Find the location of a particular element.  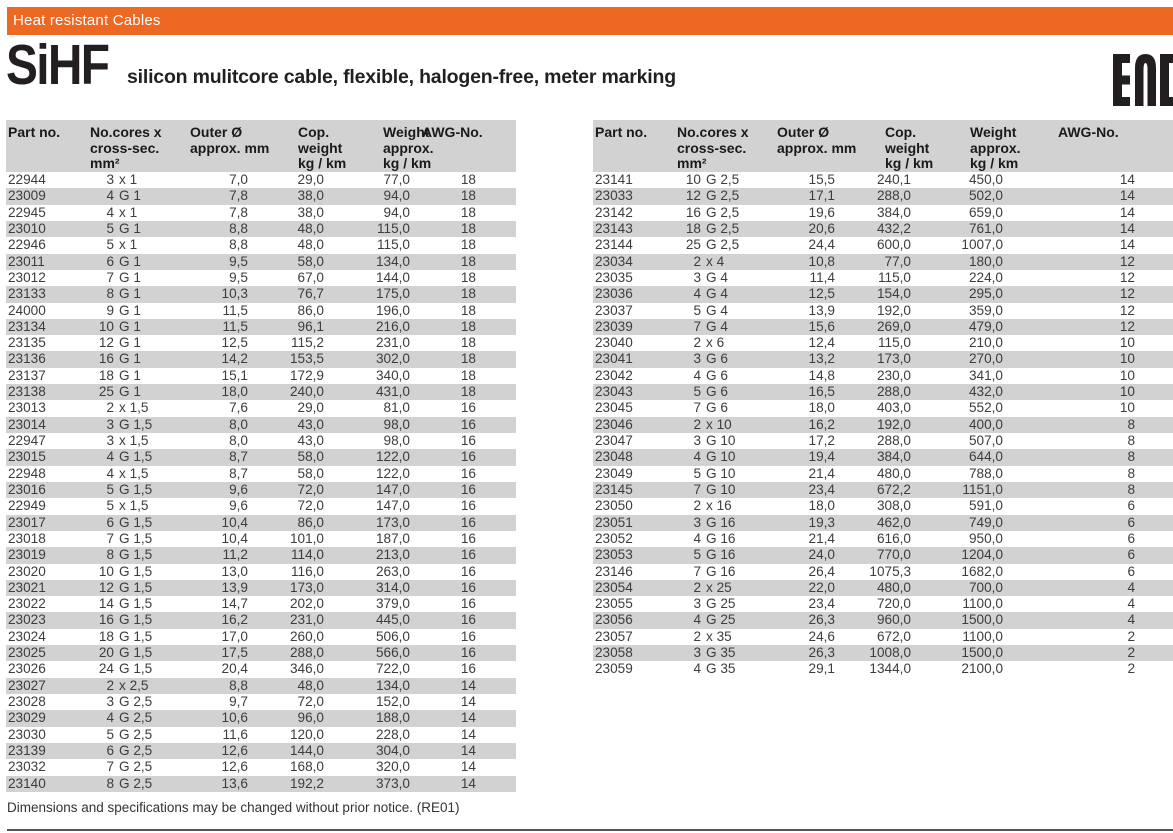

awg-cell: 16 is located at coordinates (468, 555).